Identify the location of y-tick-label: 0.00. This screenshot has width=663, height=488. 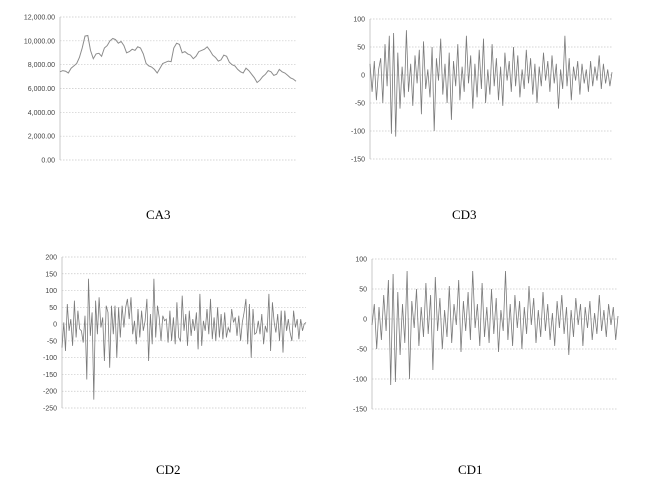
(48, 161).